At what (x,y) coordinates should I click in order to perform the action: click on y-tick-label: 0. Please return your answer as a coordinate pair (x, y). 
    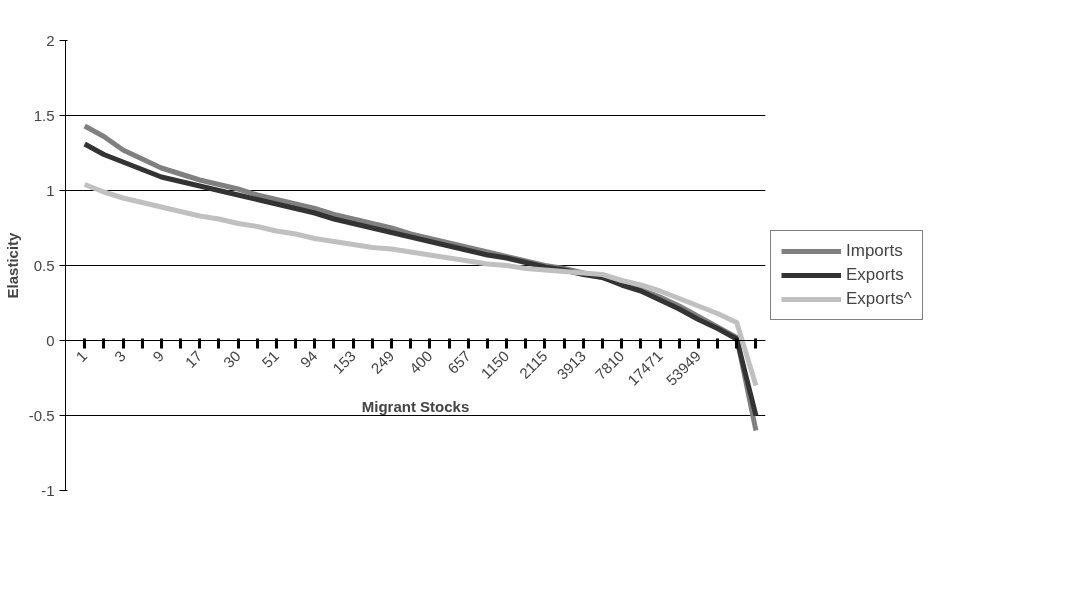
    Looking at the image, I should click on (50, 340).